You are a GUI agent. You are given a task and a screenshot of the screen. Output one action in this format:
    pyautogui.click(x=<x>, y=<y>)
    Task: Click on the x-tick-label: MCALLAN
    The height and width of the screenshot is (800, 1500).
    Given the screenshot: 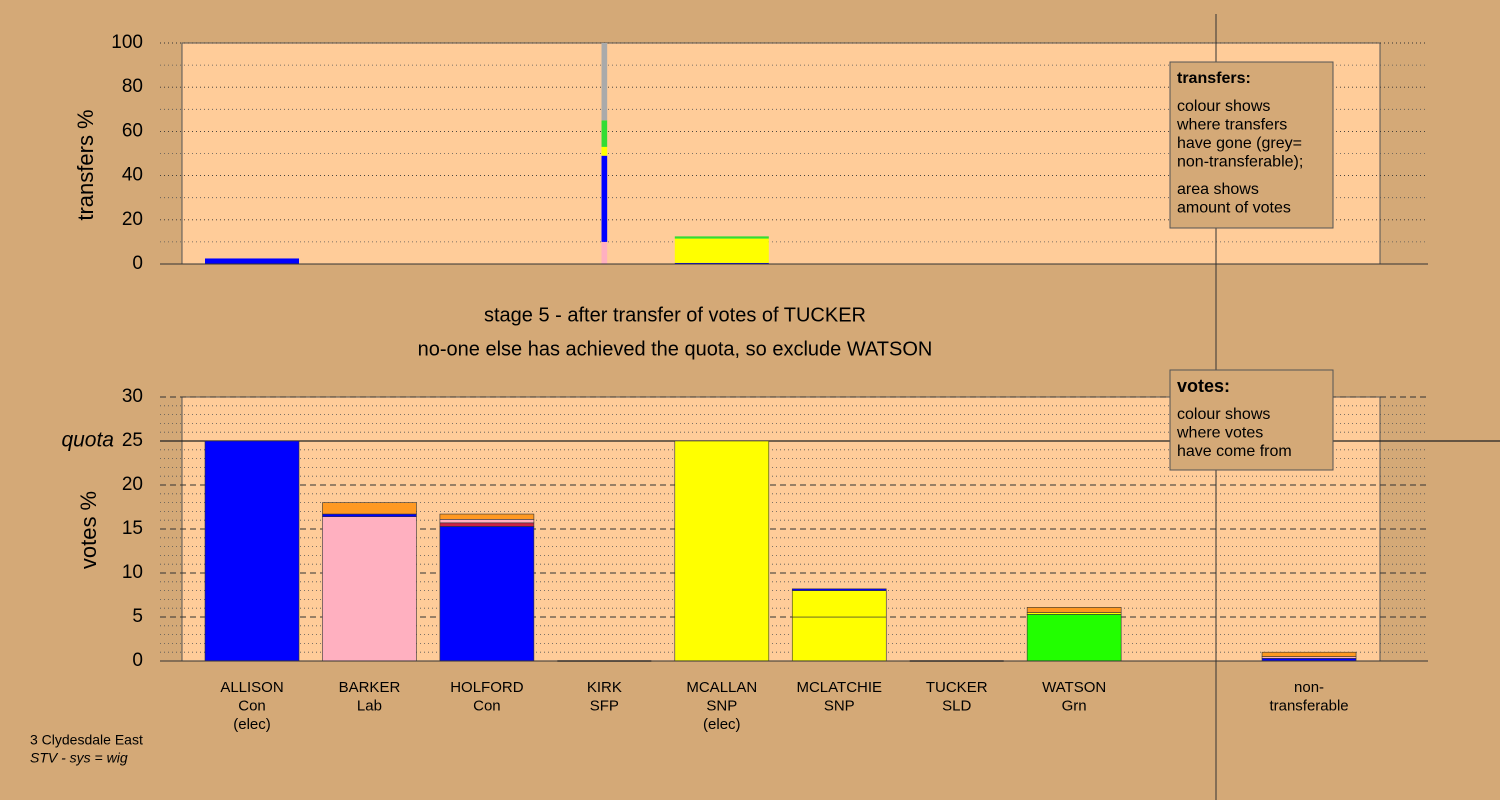 What is the action you would take?
    pyautogui.click(x=721, y=687)
    